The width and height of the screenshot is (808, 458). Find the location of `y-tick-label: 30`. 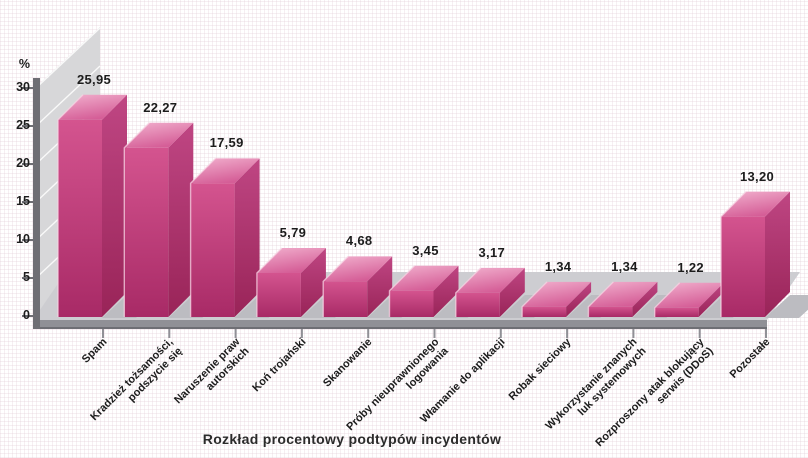

y-tick-label: 30 is located at coordinates (23, 87).